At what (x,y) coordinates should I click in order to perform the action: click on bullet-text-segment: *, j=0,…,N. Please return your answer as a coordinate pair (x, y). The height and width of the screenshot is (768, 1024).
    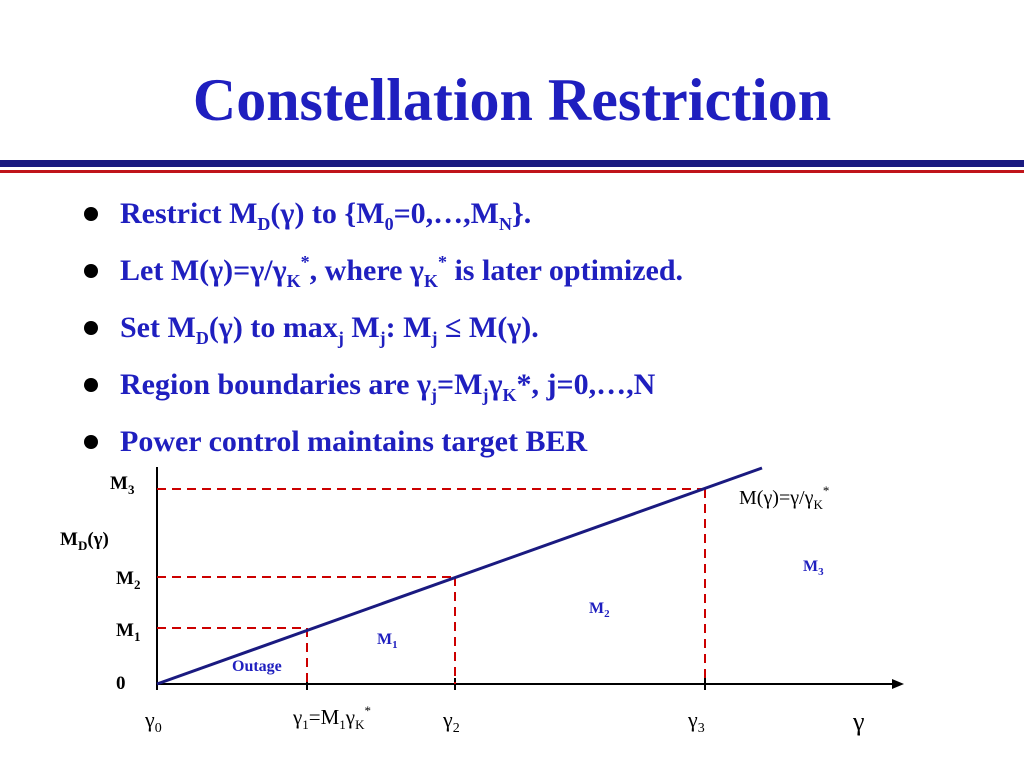
    Looking at the image, I should click on (586, 384).